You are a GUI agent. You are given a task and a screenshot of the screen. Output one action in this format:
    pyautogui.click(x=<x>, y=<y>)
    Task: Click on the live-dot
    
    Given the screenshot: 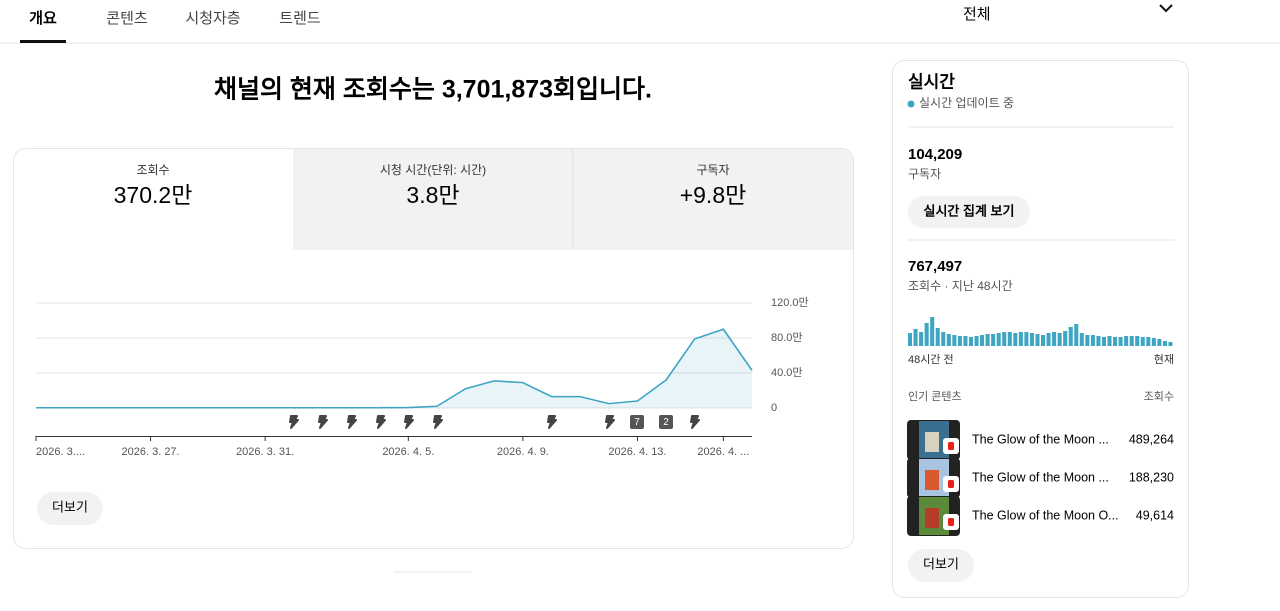 What is the action you would take?
    pyautogui.click(x=911, y=104)
    